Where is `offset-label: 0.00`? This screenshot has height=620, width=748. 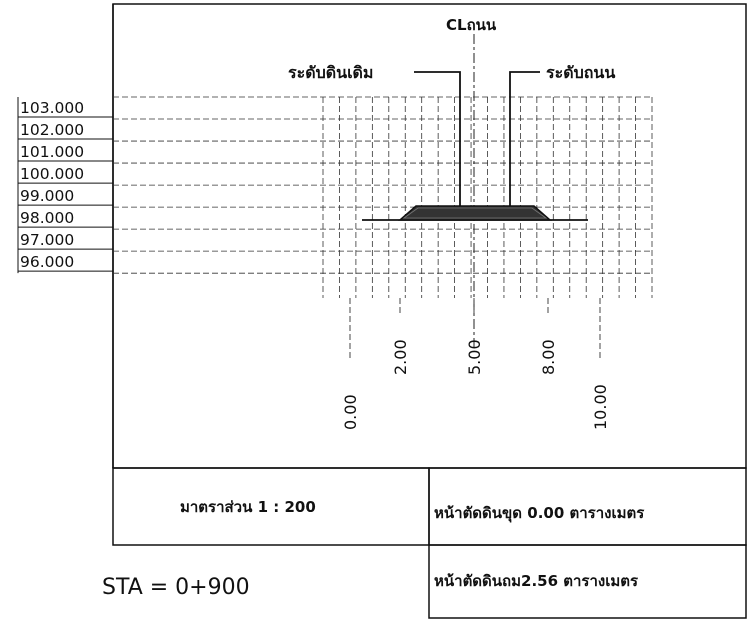
offset-label: 0.00 is located at coordinates (350, 412).